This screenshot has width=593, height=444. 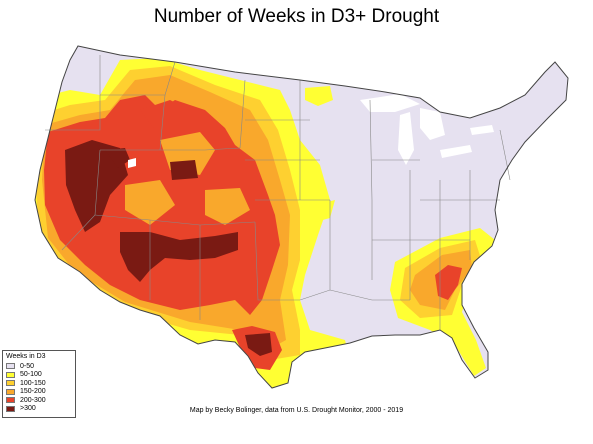 What do you see at coordinates (96, 186) in the screenshot?
I see `region-over-300-nevada` at bounding box center [96, 186].